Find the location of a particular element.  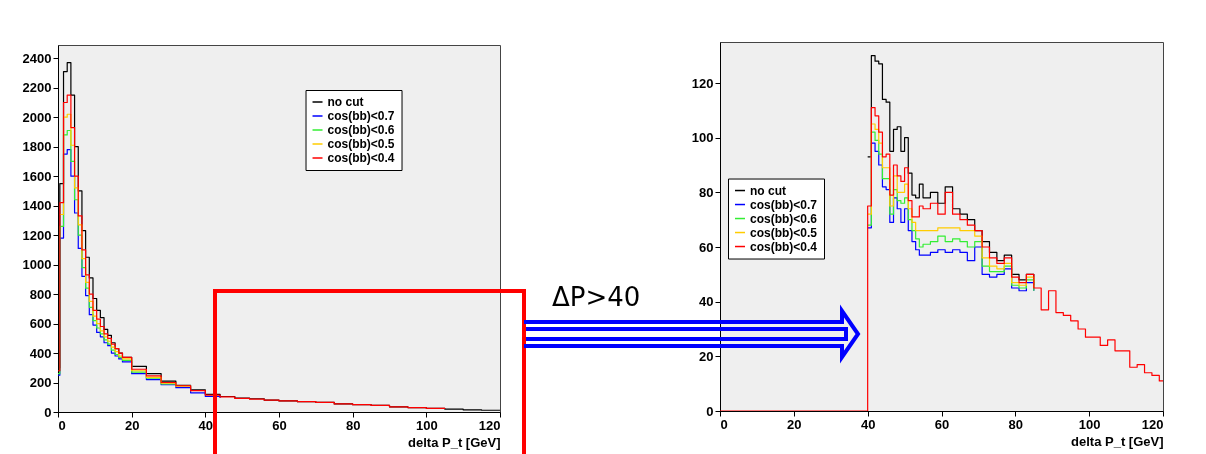

y-tick-label: 80 is located at coordinates (706, 192).